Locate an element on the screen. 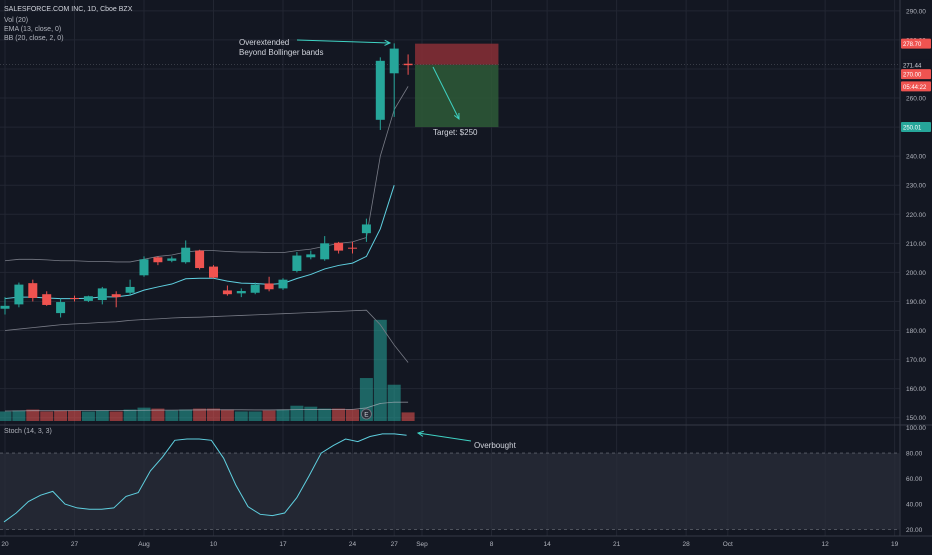 The width and height of the screenshot is (932, 555). price-tick-label: 160.00 is located at coordinates (916, 389).